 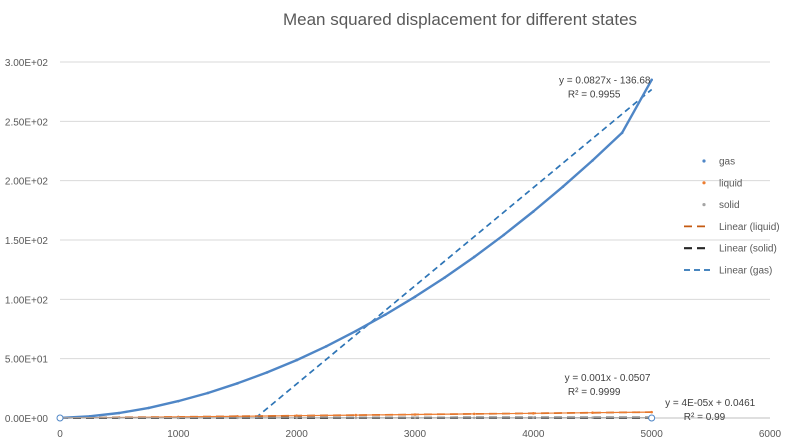 What do you see at coordinates (27, 122) in the screenshot?
I see `y-tick-label: 2.50E+02` at bounding box center [27, 122].